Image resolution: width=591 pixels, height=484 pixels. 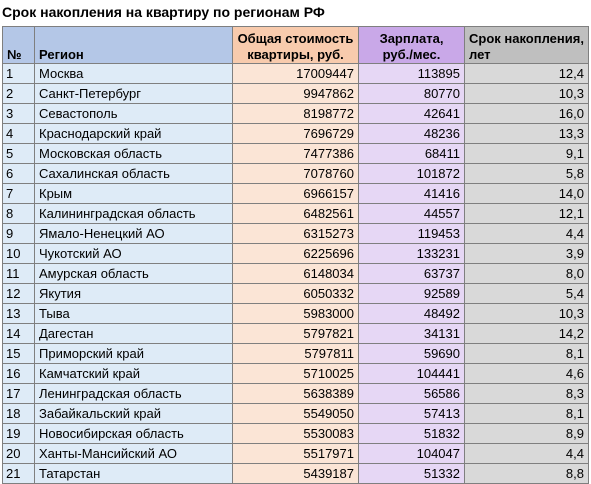 I want to click on region-cell: Чукотский АО, so click(x=133, y=253).